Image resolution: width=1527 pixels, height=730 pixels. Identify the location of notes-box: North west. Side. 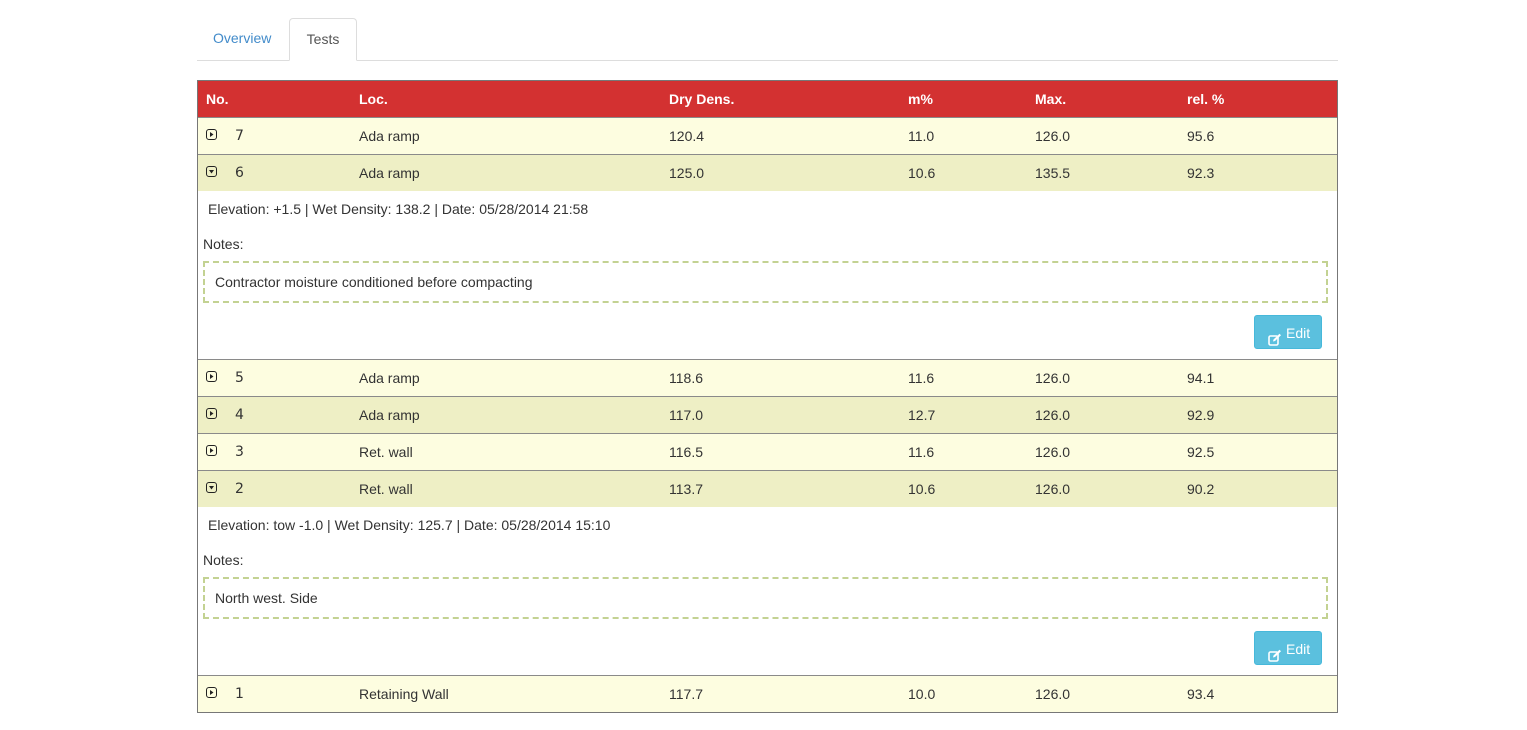
(765, 598).